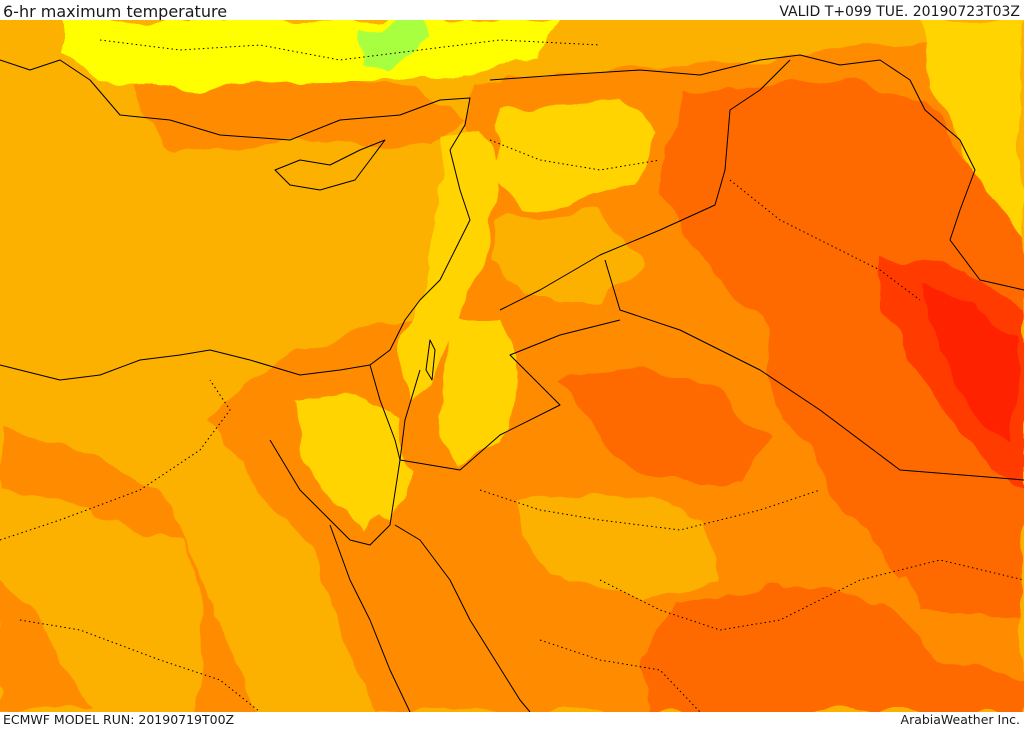 The width and height of the screenshot is (1024, 729). I want to click on island-cyprus, so click(330, 165).